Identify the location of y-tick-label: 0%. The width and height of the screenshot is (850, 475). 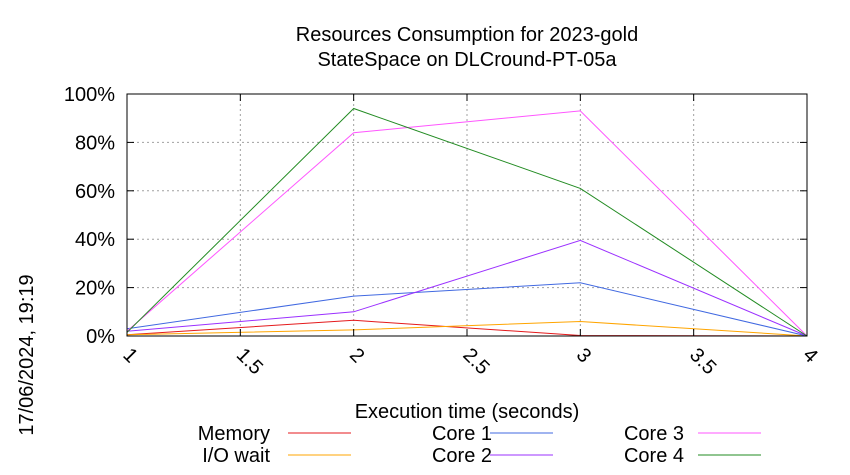
(100, 337).